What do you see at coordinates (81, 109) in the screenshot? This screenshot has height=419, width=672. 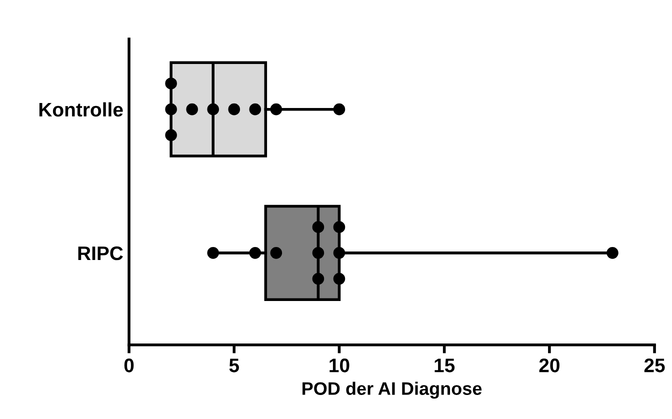 I see `y-tick-label: Kontrolle` at bounding box center [81, 109].